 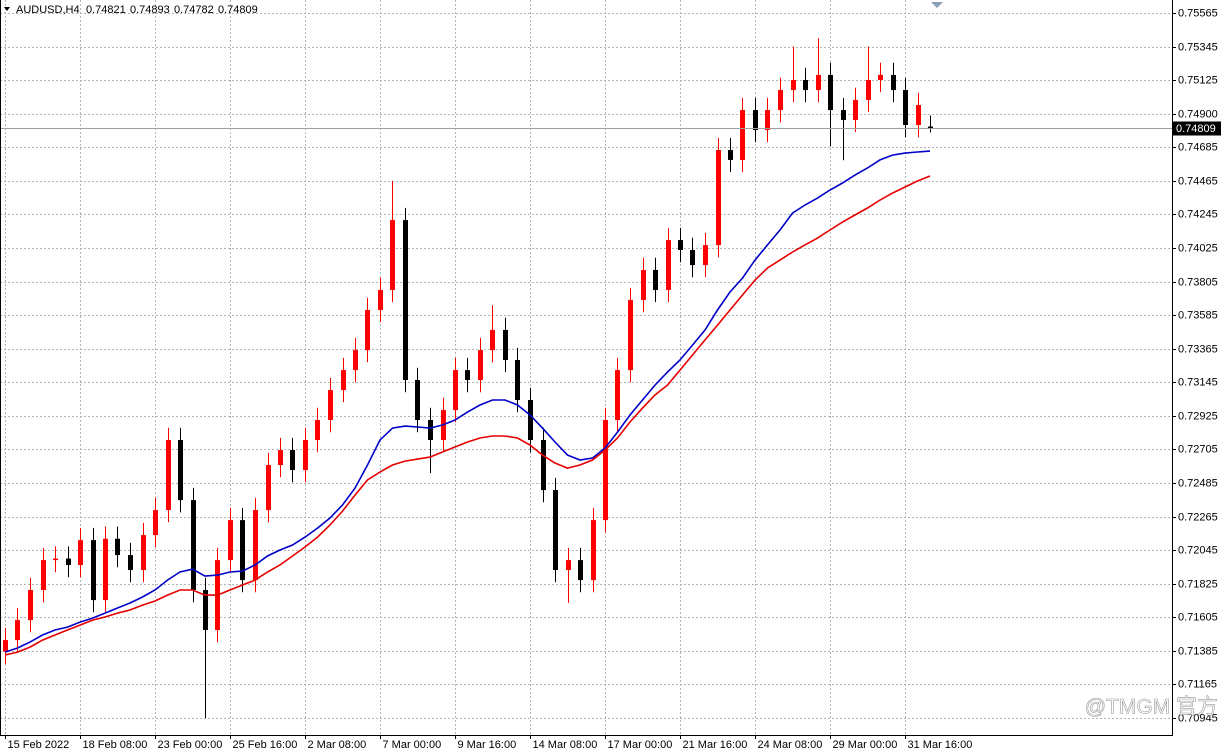 What do you see at coordinates (1198, 181) in the screenshot?
I see `y-tick-label: 0.74465` at bounding box center [1198, 181].